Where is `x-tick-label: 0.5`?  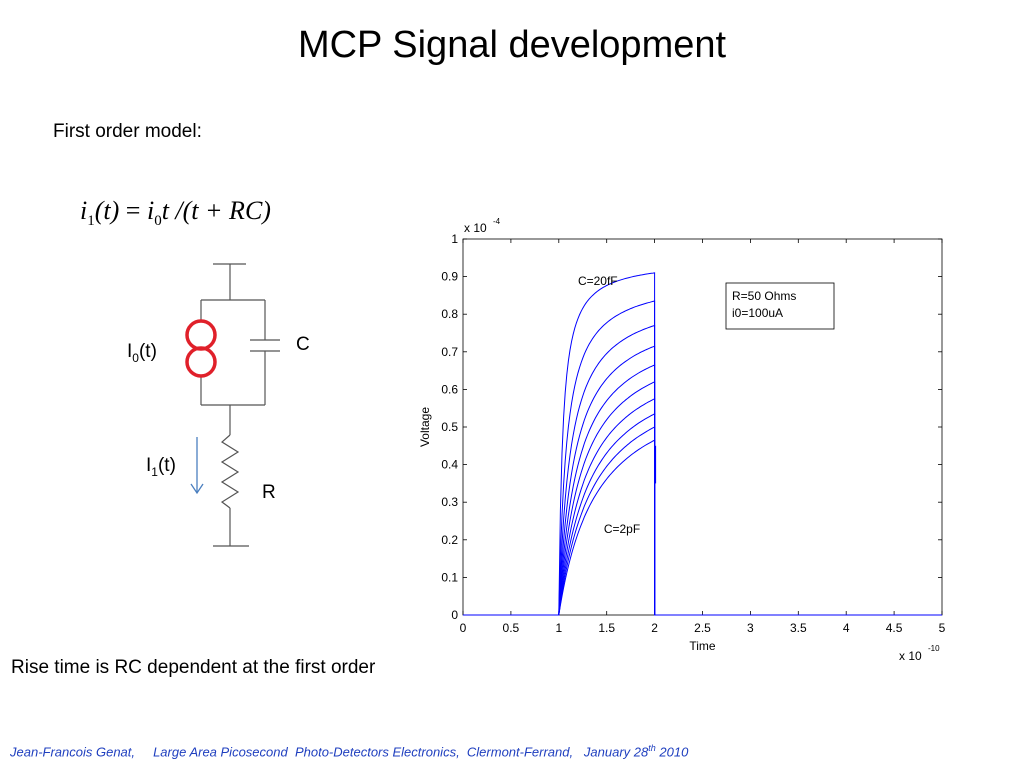
x-tick-label: 0.5 is located at coordinates (511, 628).